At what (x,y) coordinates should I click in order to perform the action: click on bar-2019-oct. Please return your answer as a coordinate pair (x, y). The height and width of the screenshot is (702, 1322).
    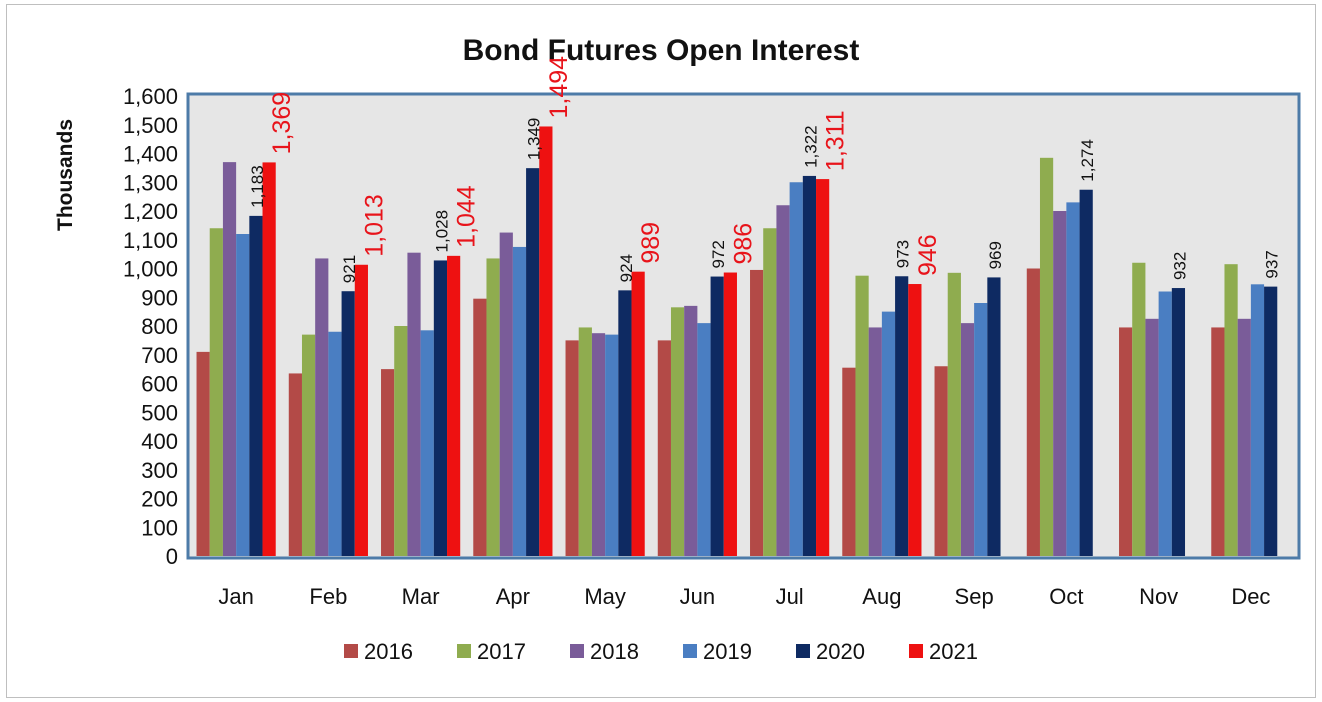
    Looking at the image, I should click on (1073, 379).